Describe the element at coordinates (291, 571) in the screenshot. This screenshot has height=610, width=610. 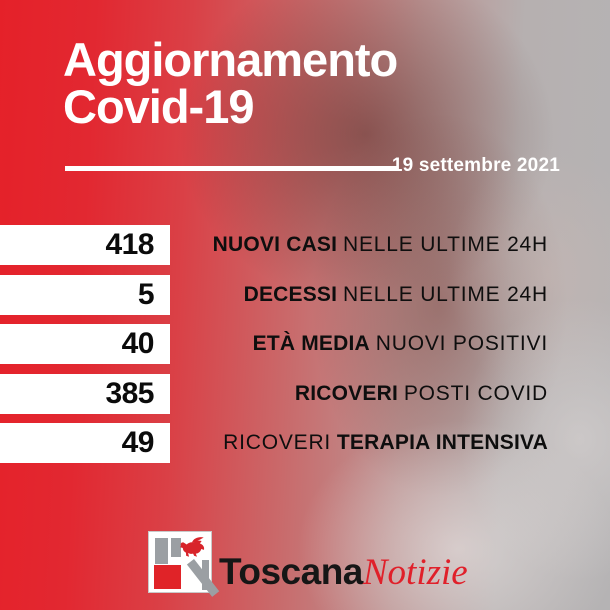
I see `brand-toscana: Toscana` at that location.